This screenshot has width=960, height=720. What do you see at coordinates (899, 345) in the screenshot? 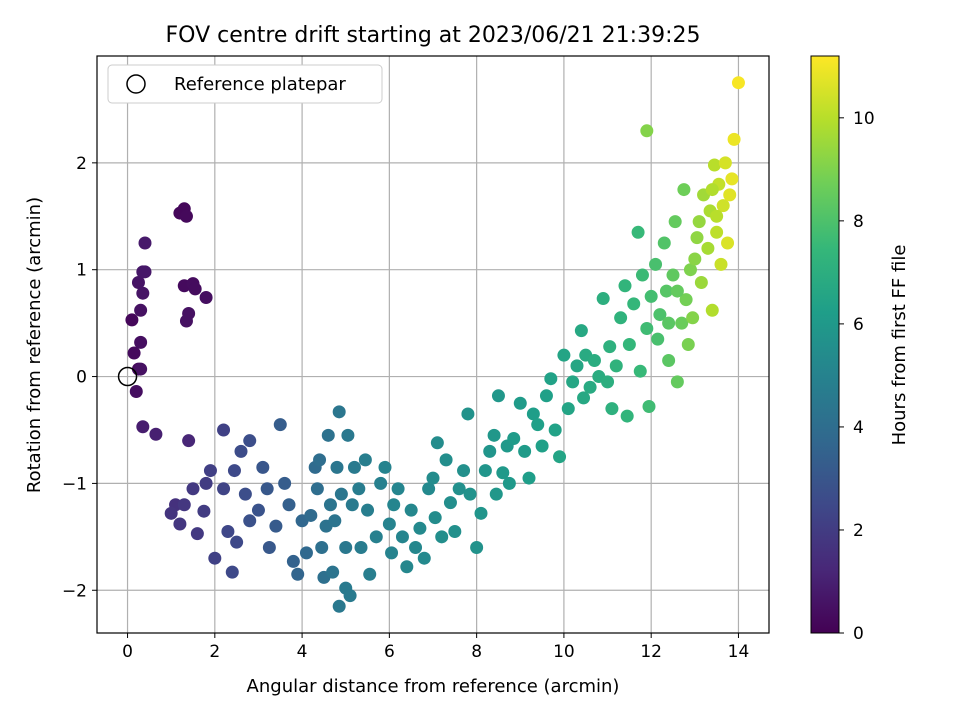
I see `colorbar-label: Hours from first FF file` at bounding box center [899, 345].